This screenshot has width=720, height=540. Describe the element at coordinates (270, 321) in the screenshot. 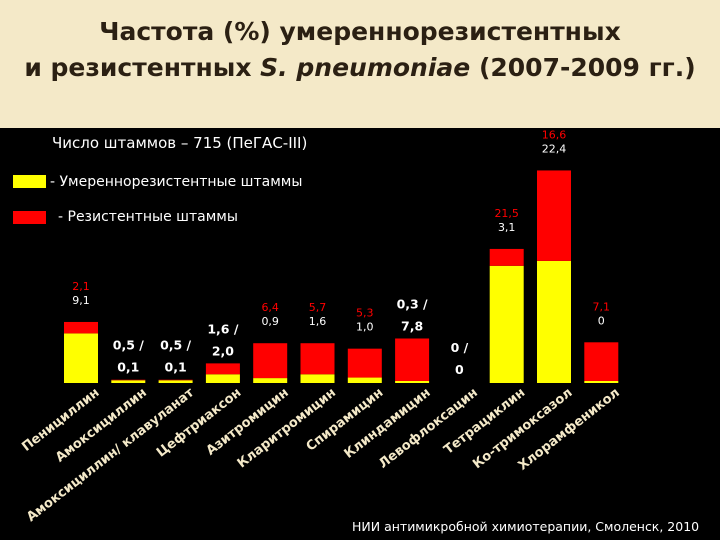

I see `data-label-intermediate-4: 0,9` at that location.